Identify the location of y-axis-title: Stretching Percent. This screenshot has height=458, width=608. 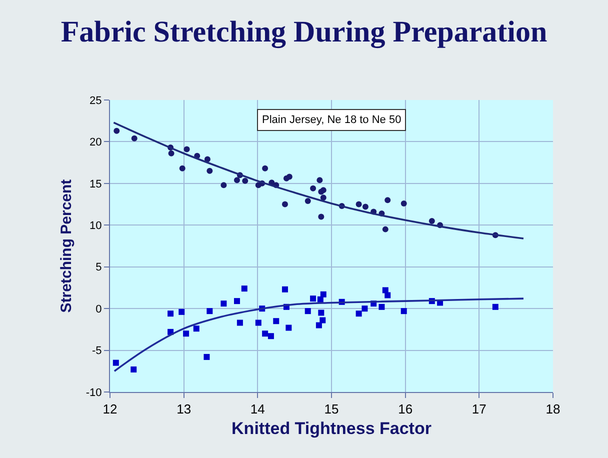
(67, 246).